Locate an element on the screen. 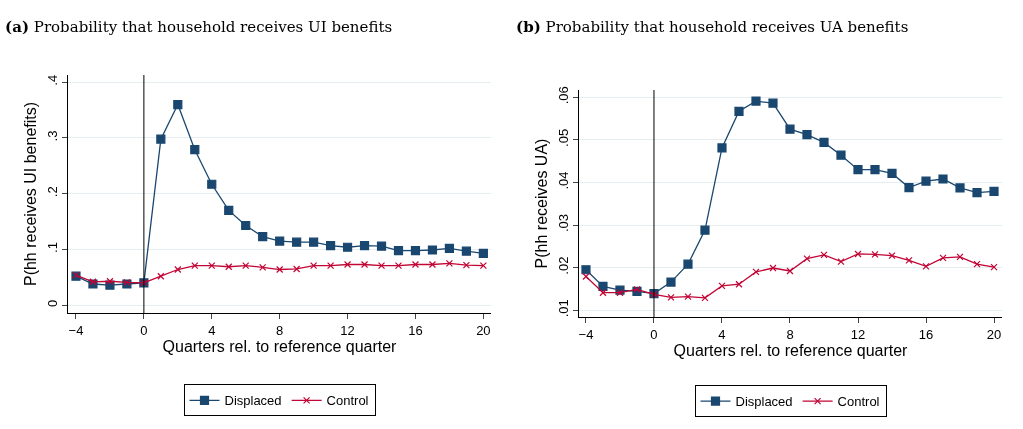 This screenshot has height=429, width=1023. y-tick-label: .01 is located at coordinates (563, 308).